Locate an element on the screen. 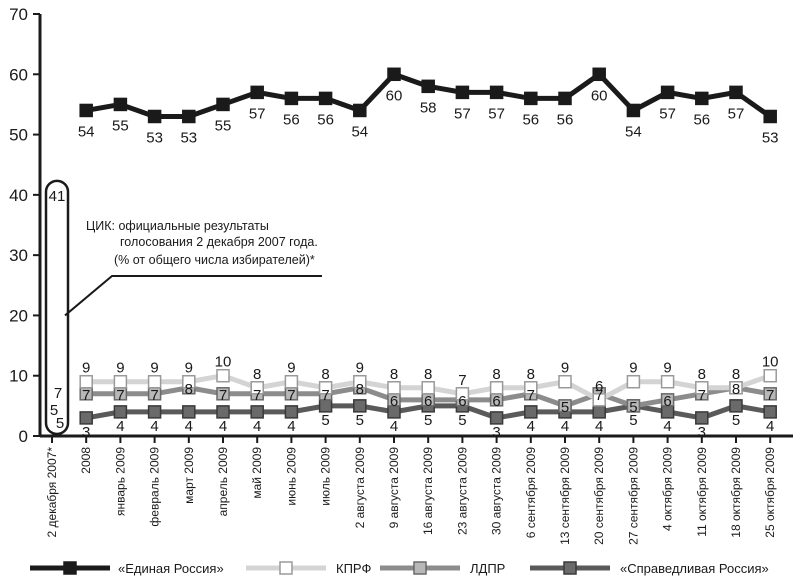 The image size is (793, 576). data-label: 58 is located at coordinates (428, 107).